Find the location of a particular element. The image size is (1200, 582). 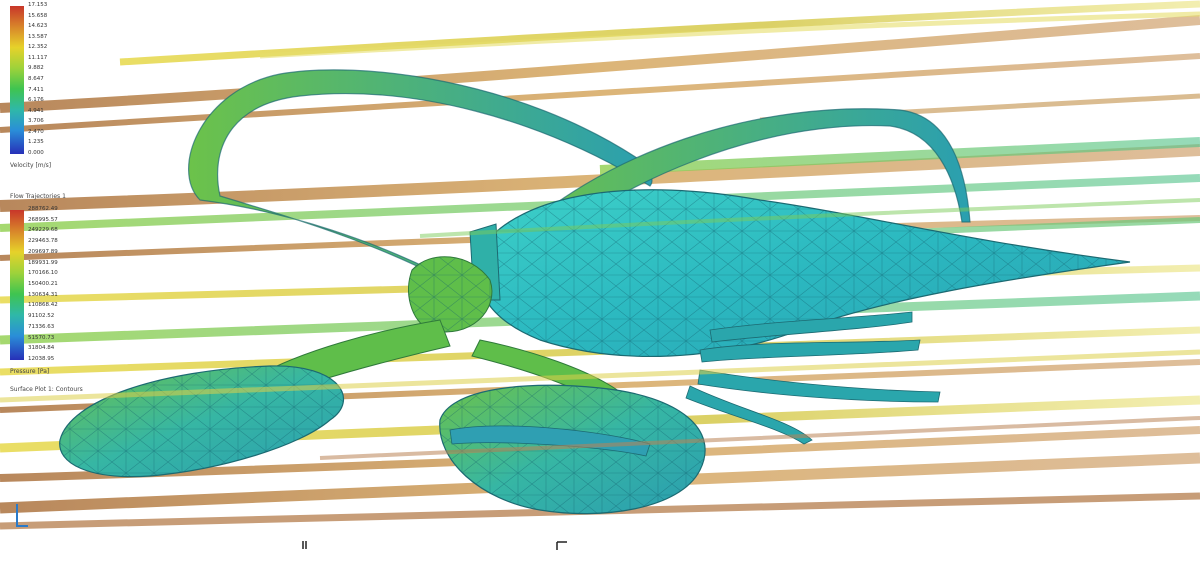

legend-tick-label: 71336.63 is located at coordinates (41, 326).